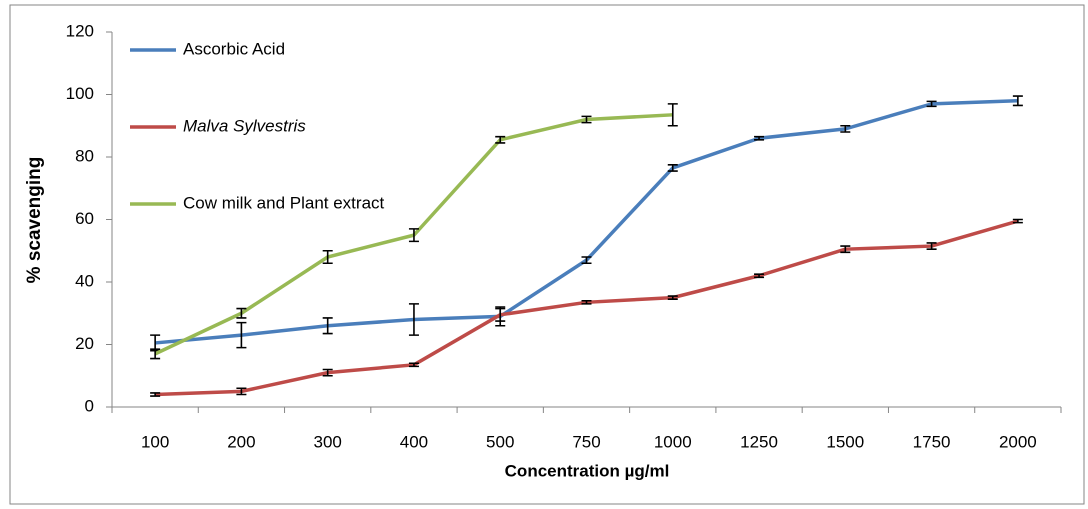 The width and height of the screenshot is (1088, 509). Describe the element at coordinates (84, 343) in the screenshot. I see `y-tick-label: 20` at that location.